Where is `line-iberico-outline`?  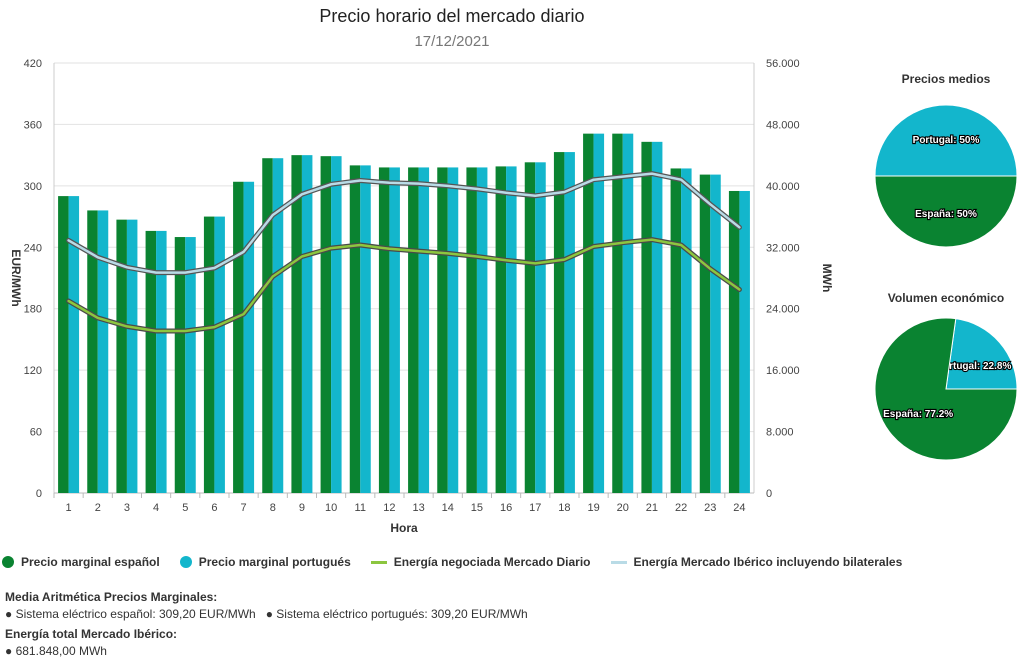
line-iberico-outline is located at coordinates (404, 223).